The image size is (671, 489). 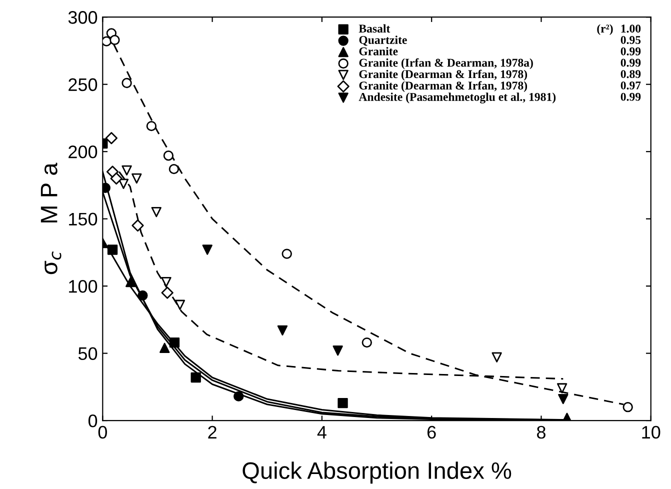 I want to click on legend-label: Andesite (Pasamehmetoglu et al., 1981), so click(x=457, y=98).